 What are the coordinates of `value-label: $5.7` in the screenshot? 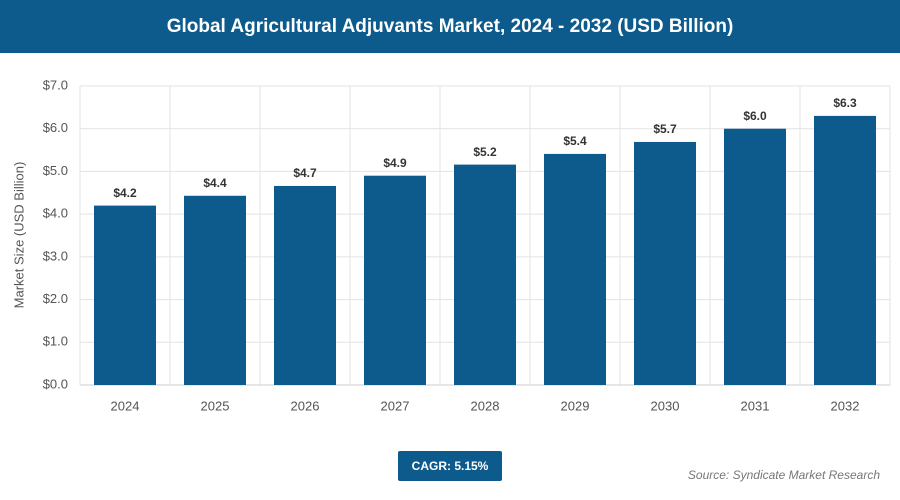 It's located at (665, 129).